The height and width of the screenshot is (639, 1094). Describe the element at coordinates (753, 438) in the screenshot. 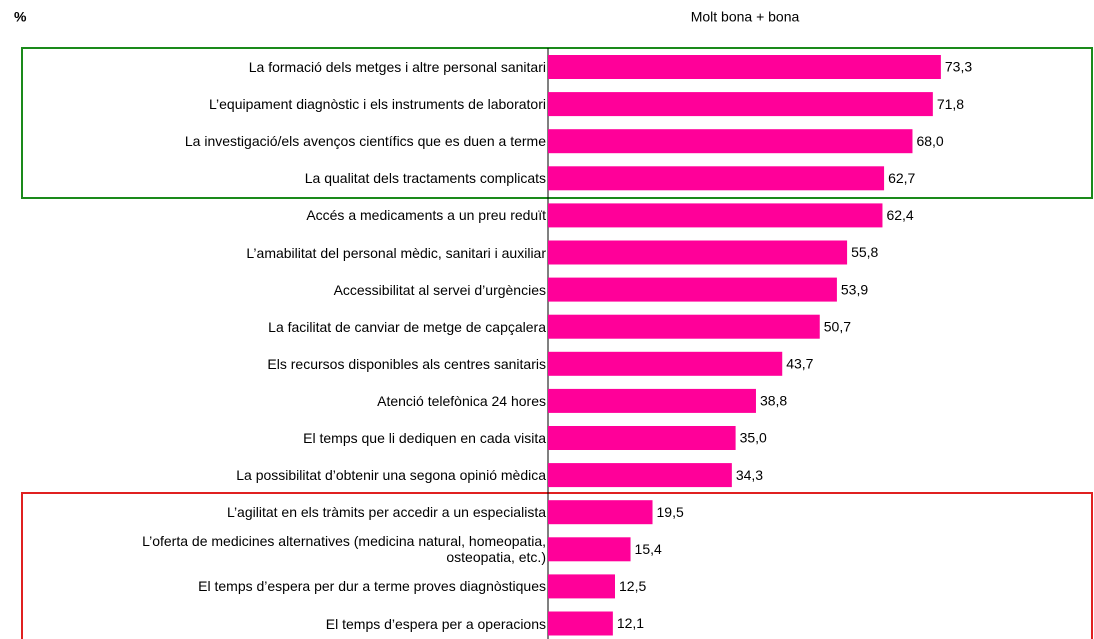

I see `value-label: 35,0` at that location.